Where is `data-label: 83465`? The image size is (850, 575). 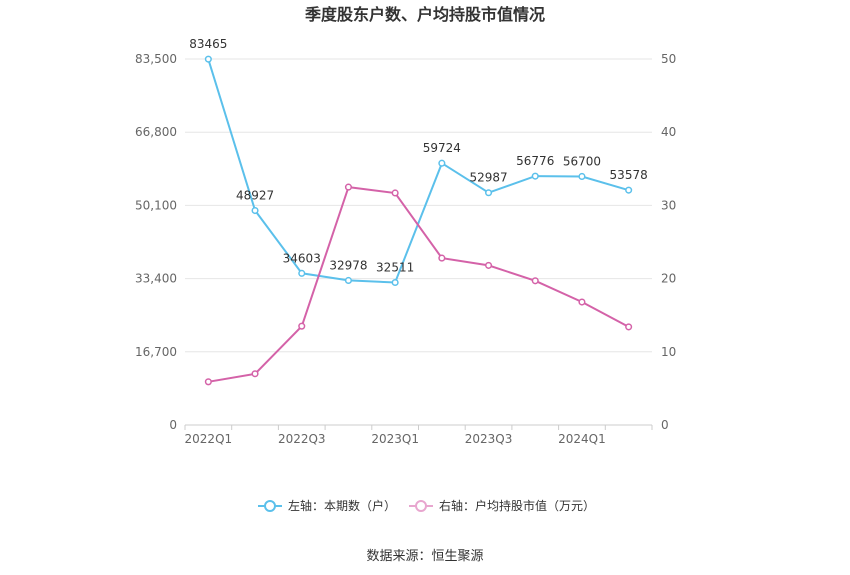 data-label: 83465 is located at coordinates (208, 44).